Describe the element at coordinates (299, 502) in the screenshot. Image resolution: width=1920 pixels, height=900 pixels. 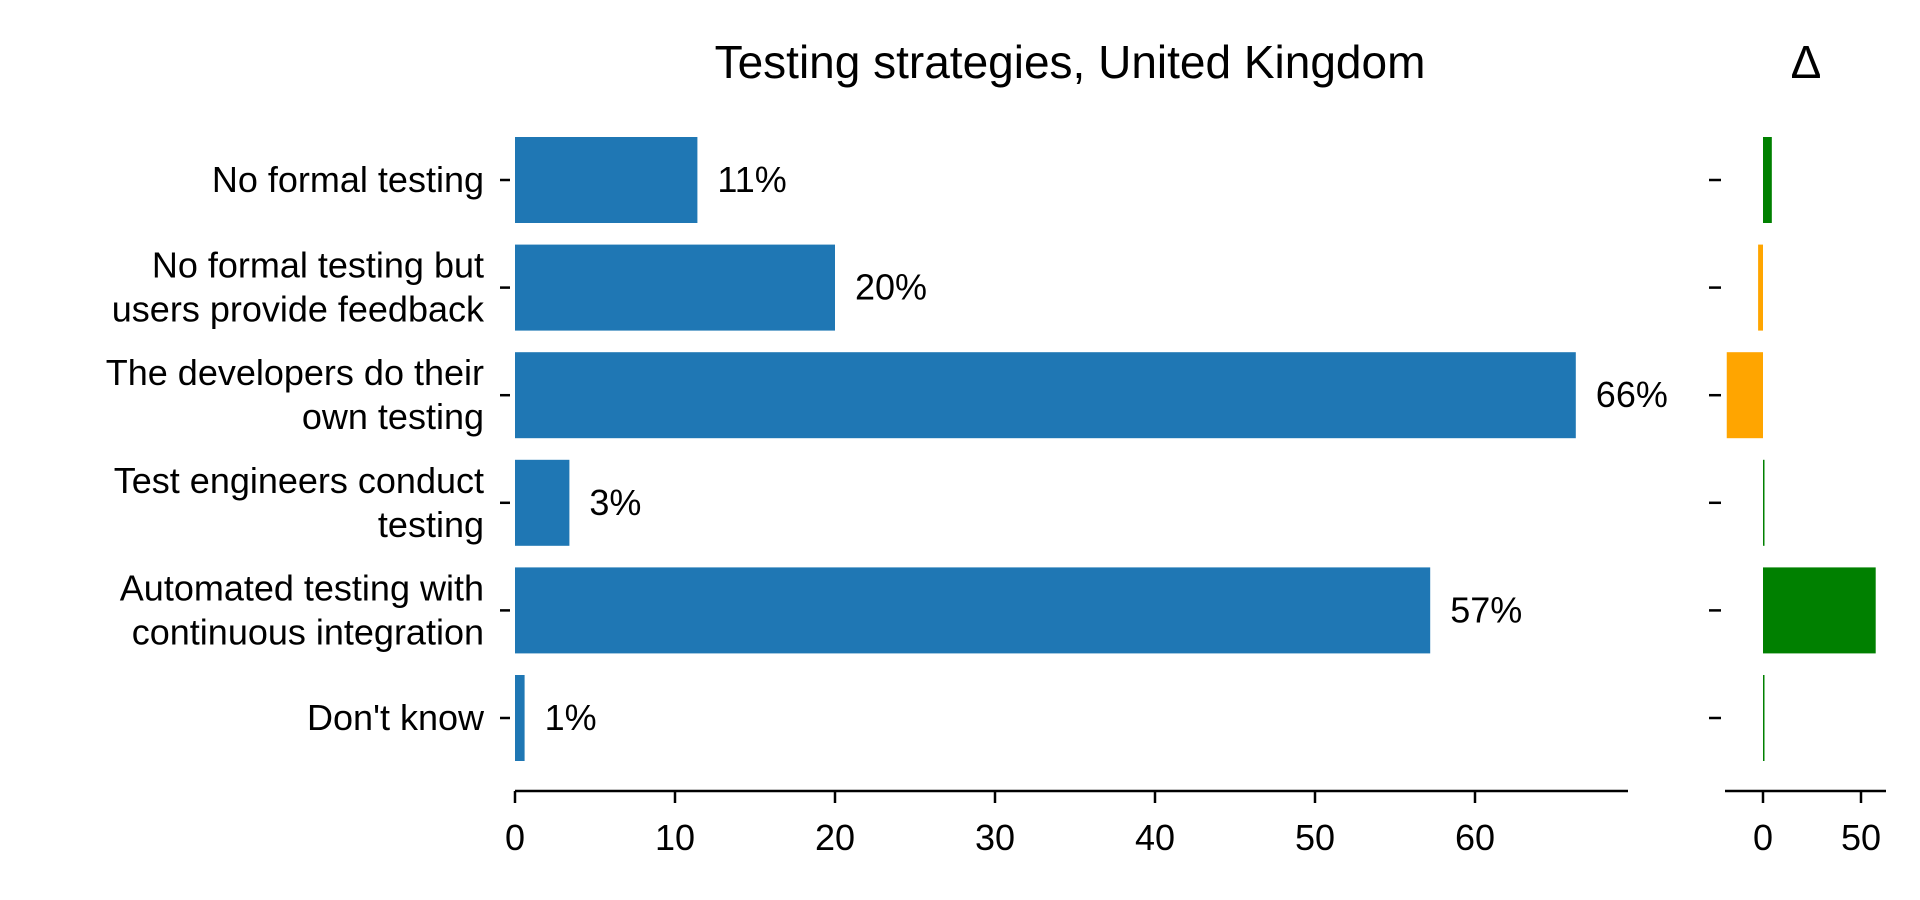
I see `category-label: Test engineers conduct testing` at that location.